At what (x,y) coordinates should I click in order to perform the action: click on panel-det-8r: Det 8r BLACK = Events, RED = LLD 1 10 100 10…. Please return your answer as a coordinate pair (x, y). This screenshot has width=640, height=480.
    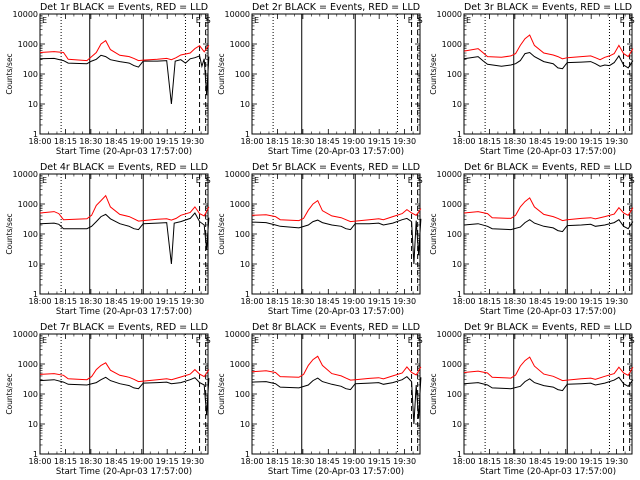
    Looking at the image, I should click on (320, 399).